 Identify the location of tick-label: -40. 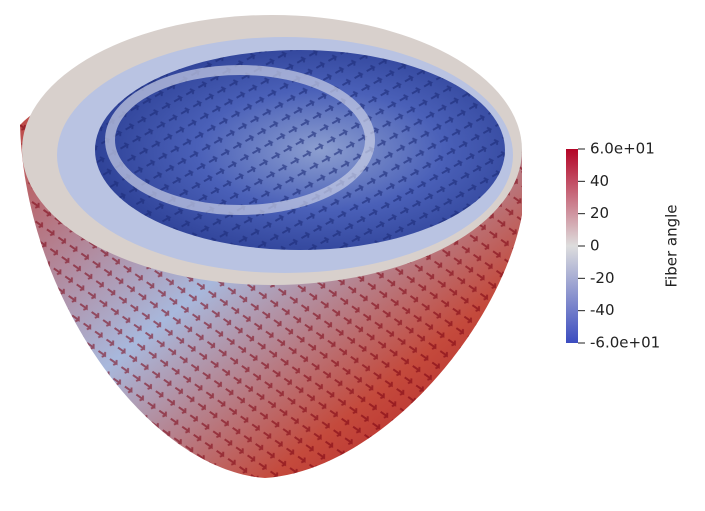
(602, 310).